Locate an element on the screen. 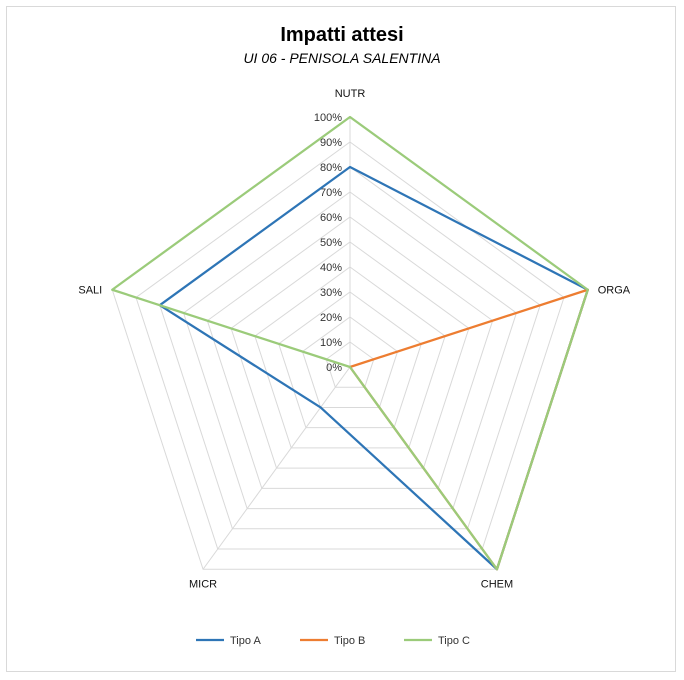 The height and width of the screenshot is (680, 684). legend-label: Tipo C is located at coordinates (454, 641).